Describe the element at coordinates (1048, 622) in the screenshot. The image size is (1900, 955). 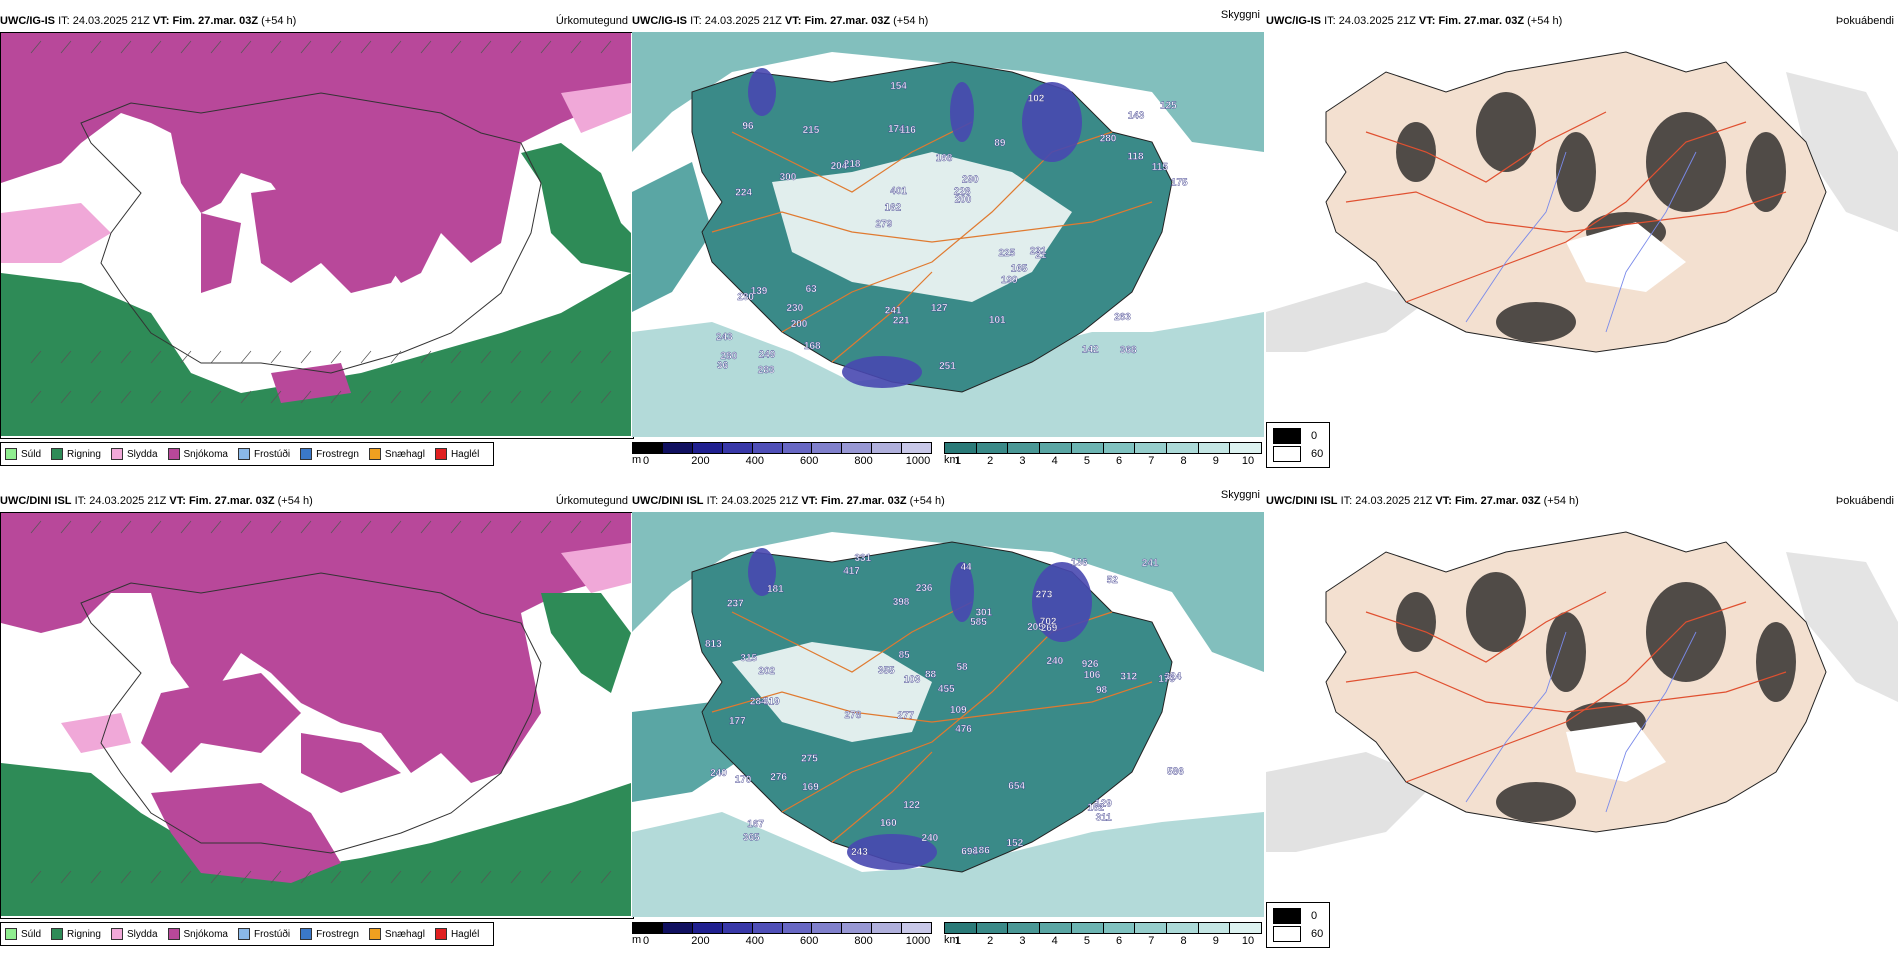
I see `cloud-base-label: 702` at that location.